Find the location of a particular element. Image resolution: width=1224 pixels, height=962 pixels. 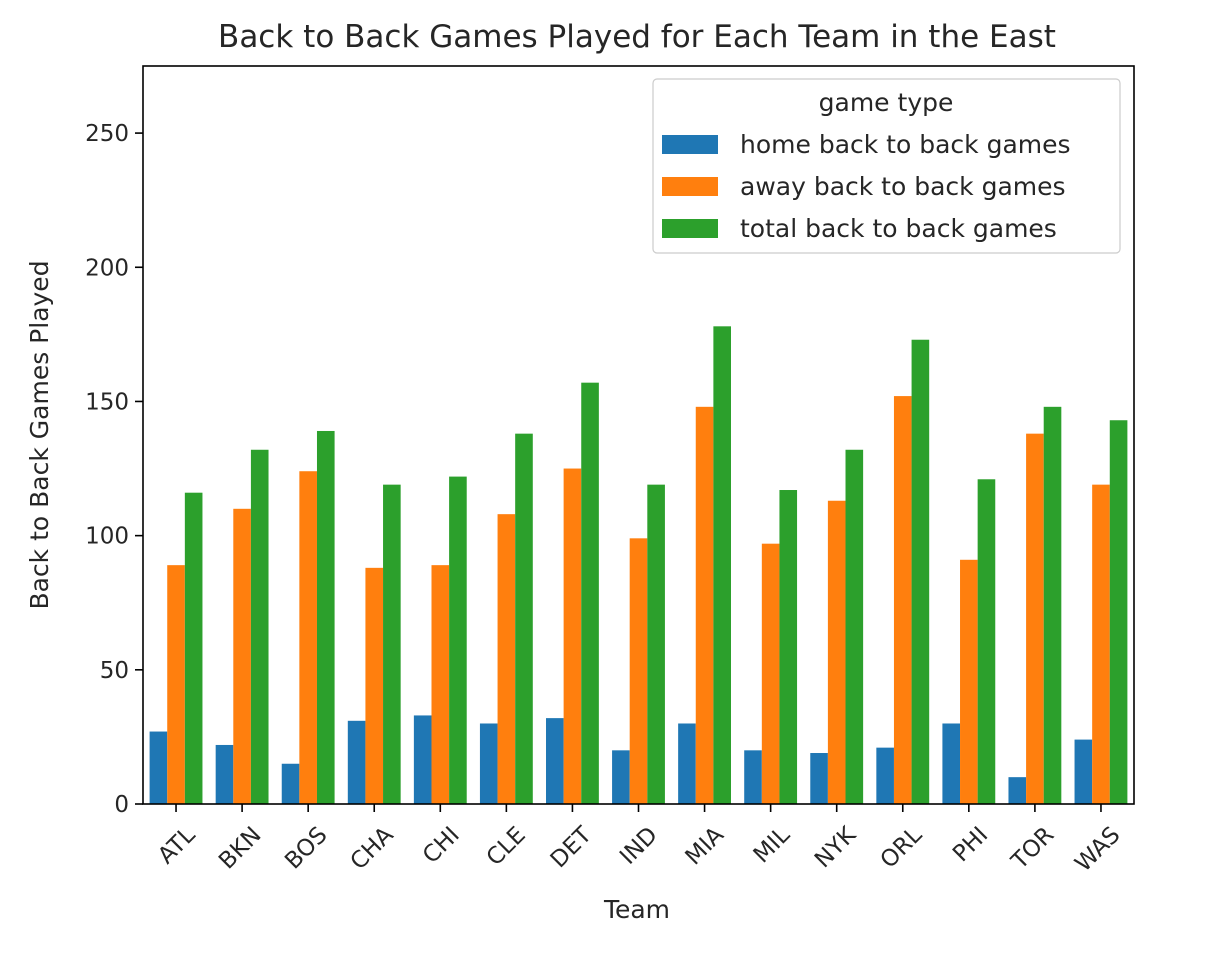

x-tick-label-orl: ORL is located at coordinates (902, 848).